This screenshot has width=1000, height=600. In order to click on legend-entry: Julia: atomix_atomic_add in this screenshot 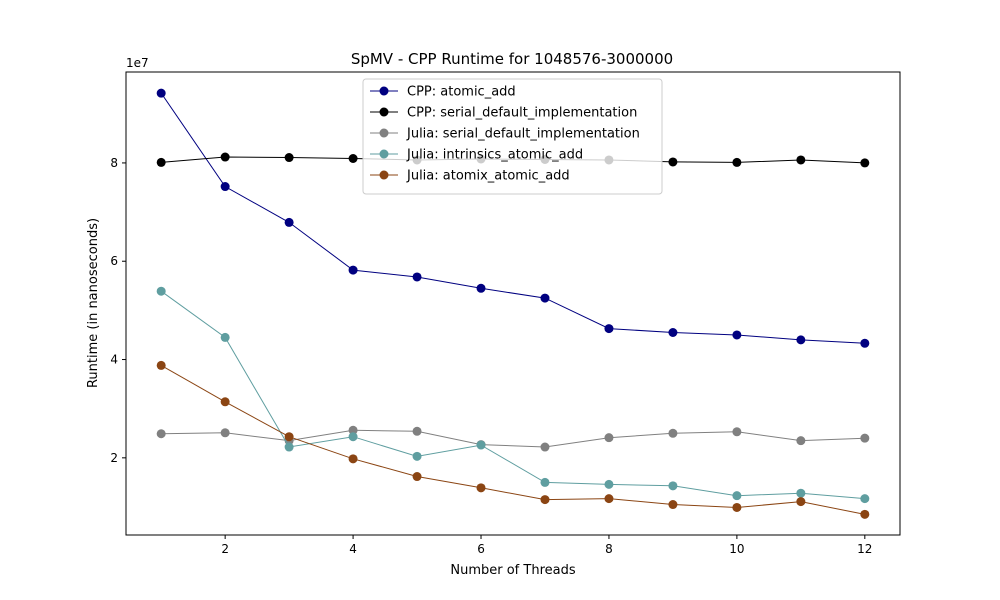, I will do `click(470, 176)`.